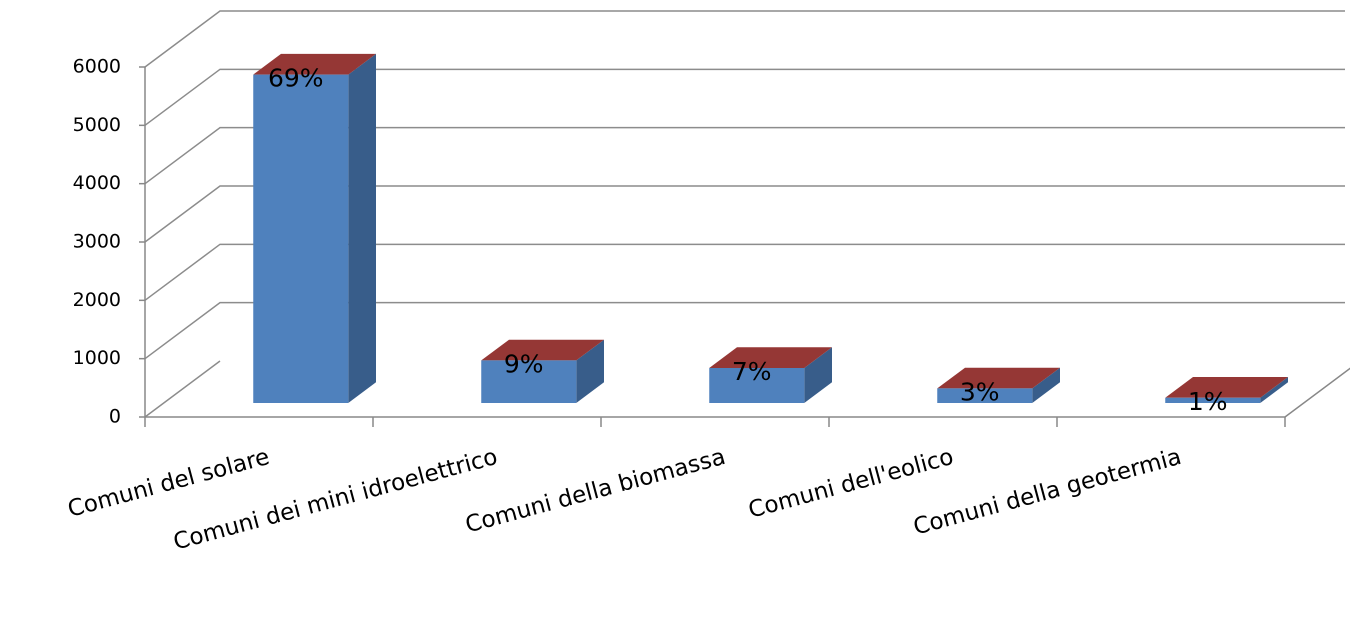  Describe the element at coordinates (752, 371) in the screenshot. I see `value-label: 7%` at that location.